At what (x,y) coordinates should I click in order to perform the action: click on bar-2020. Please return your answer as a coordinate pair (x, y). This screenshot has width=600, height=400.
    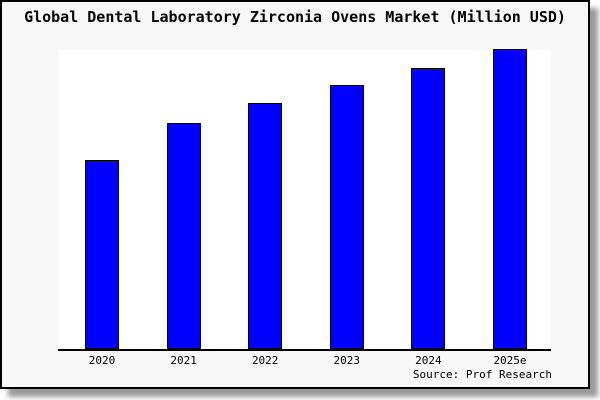
    Looking at the image, I should click on (102, 254).